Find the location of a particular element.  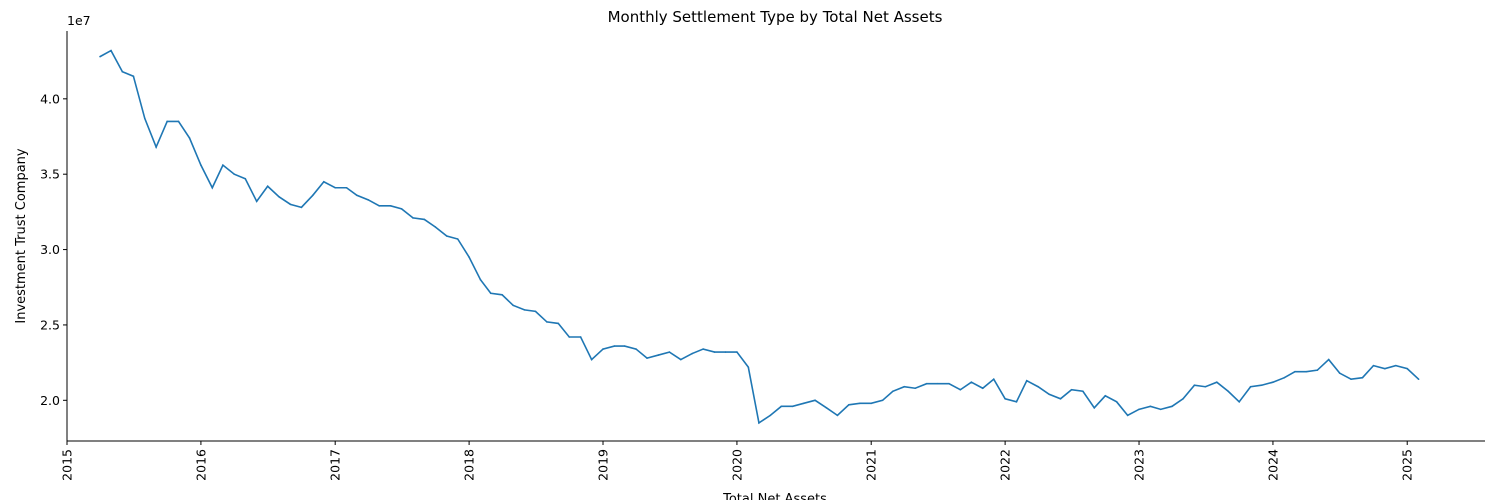

y-axis-offset-label: 1e7 is located at coordinates (79, 20).